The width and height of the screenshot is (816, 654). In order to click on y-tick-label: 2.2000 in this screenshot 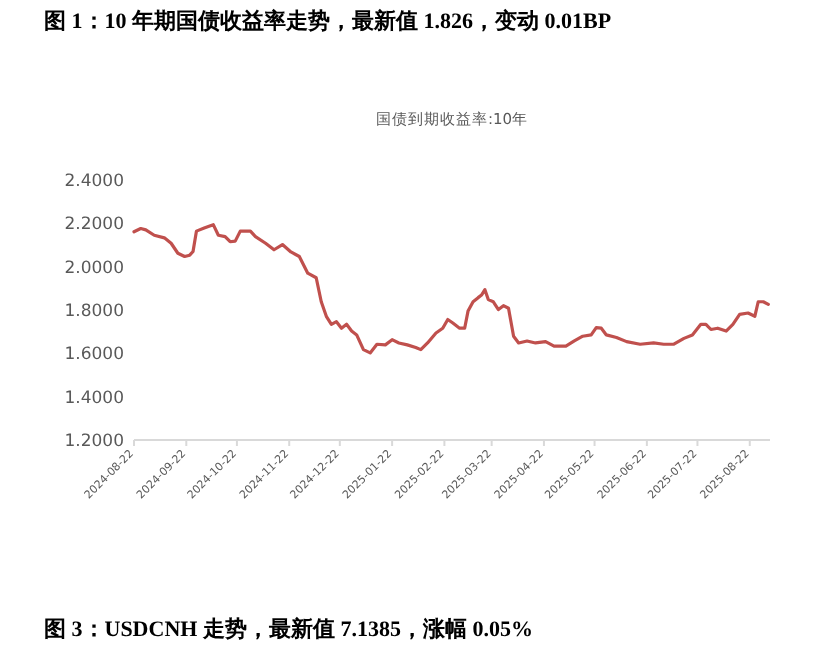, I will do `click(94, 225)`.